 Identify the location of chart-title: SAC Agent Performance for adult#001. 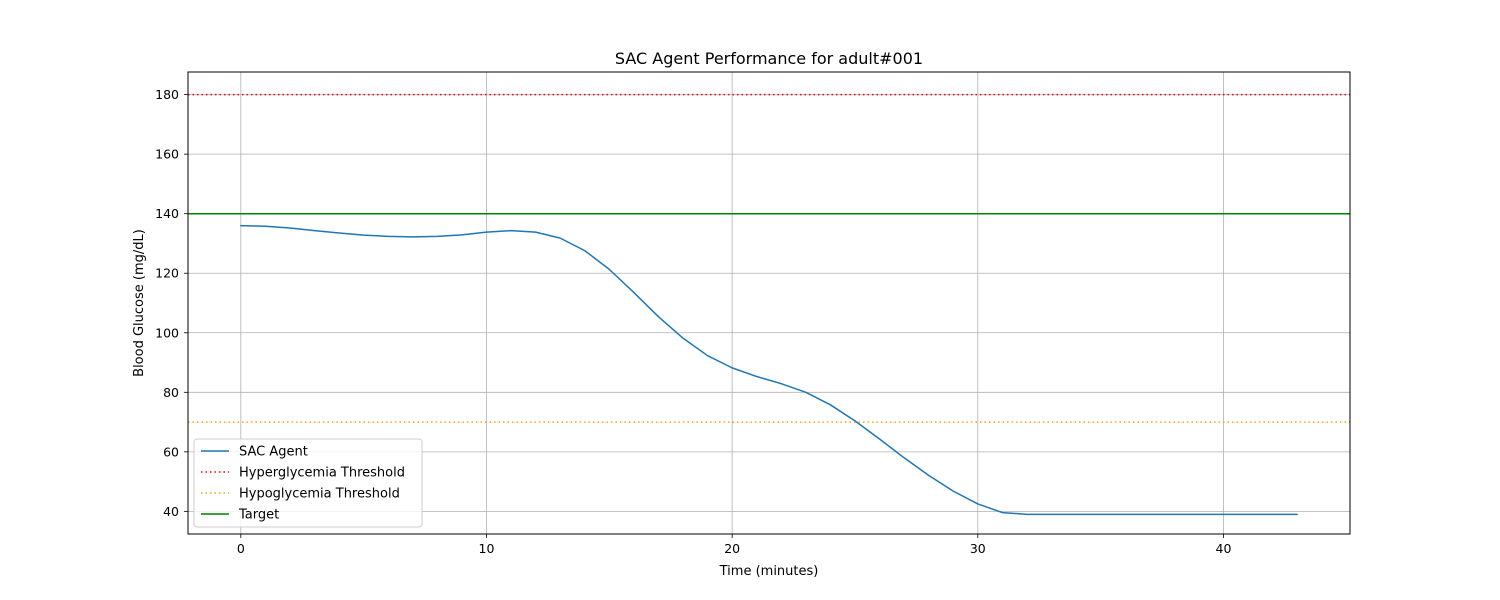
(769, 58).